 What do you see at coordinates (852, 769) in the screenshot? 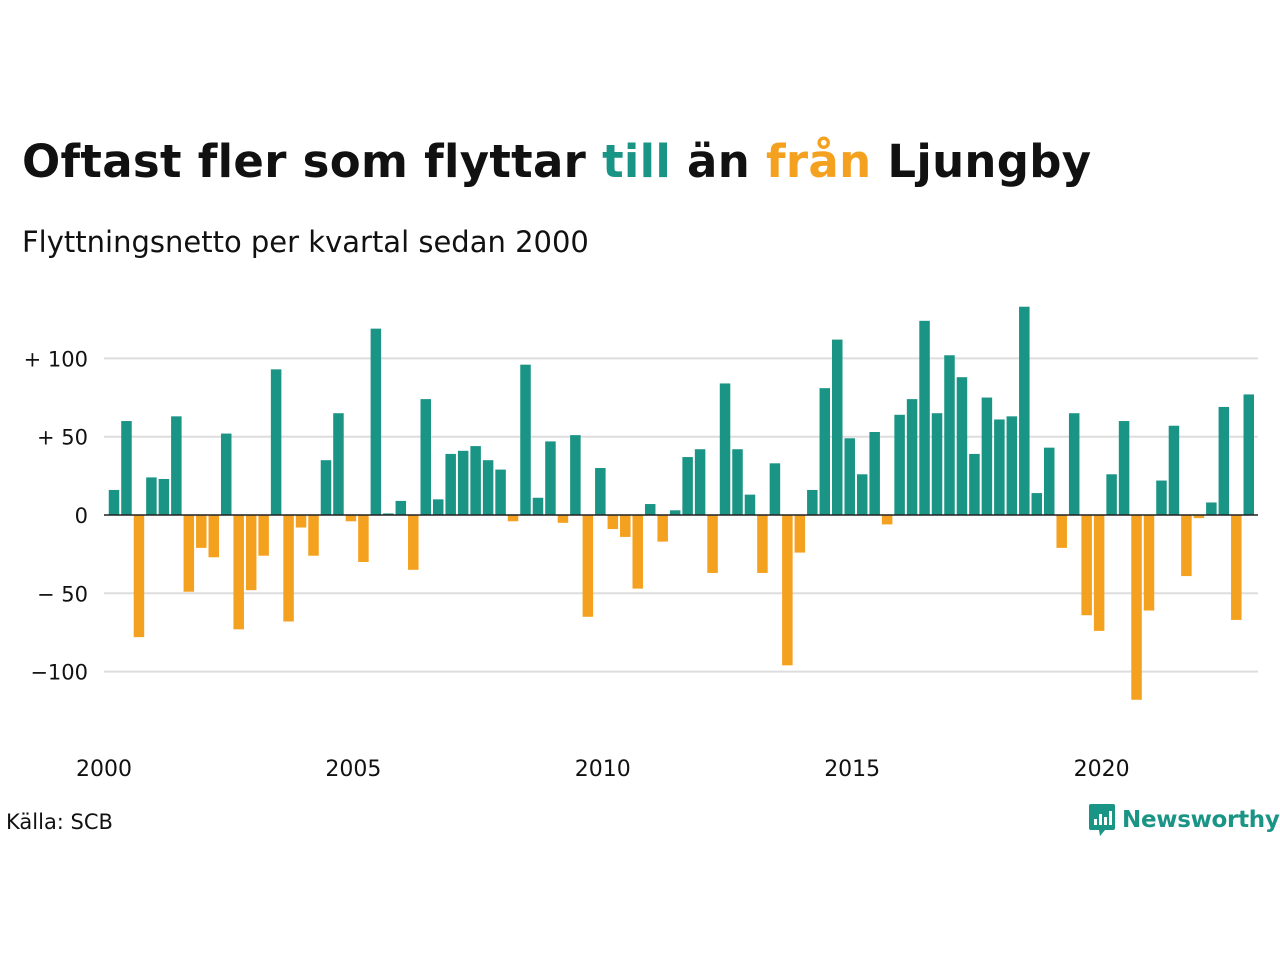
I see `x-tick-label: 2015` at bounding box center [852, 769].